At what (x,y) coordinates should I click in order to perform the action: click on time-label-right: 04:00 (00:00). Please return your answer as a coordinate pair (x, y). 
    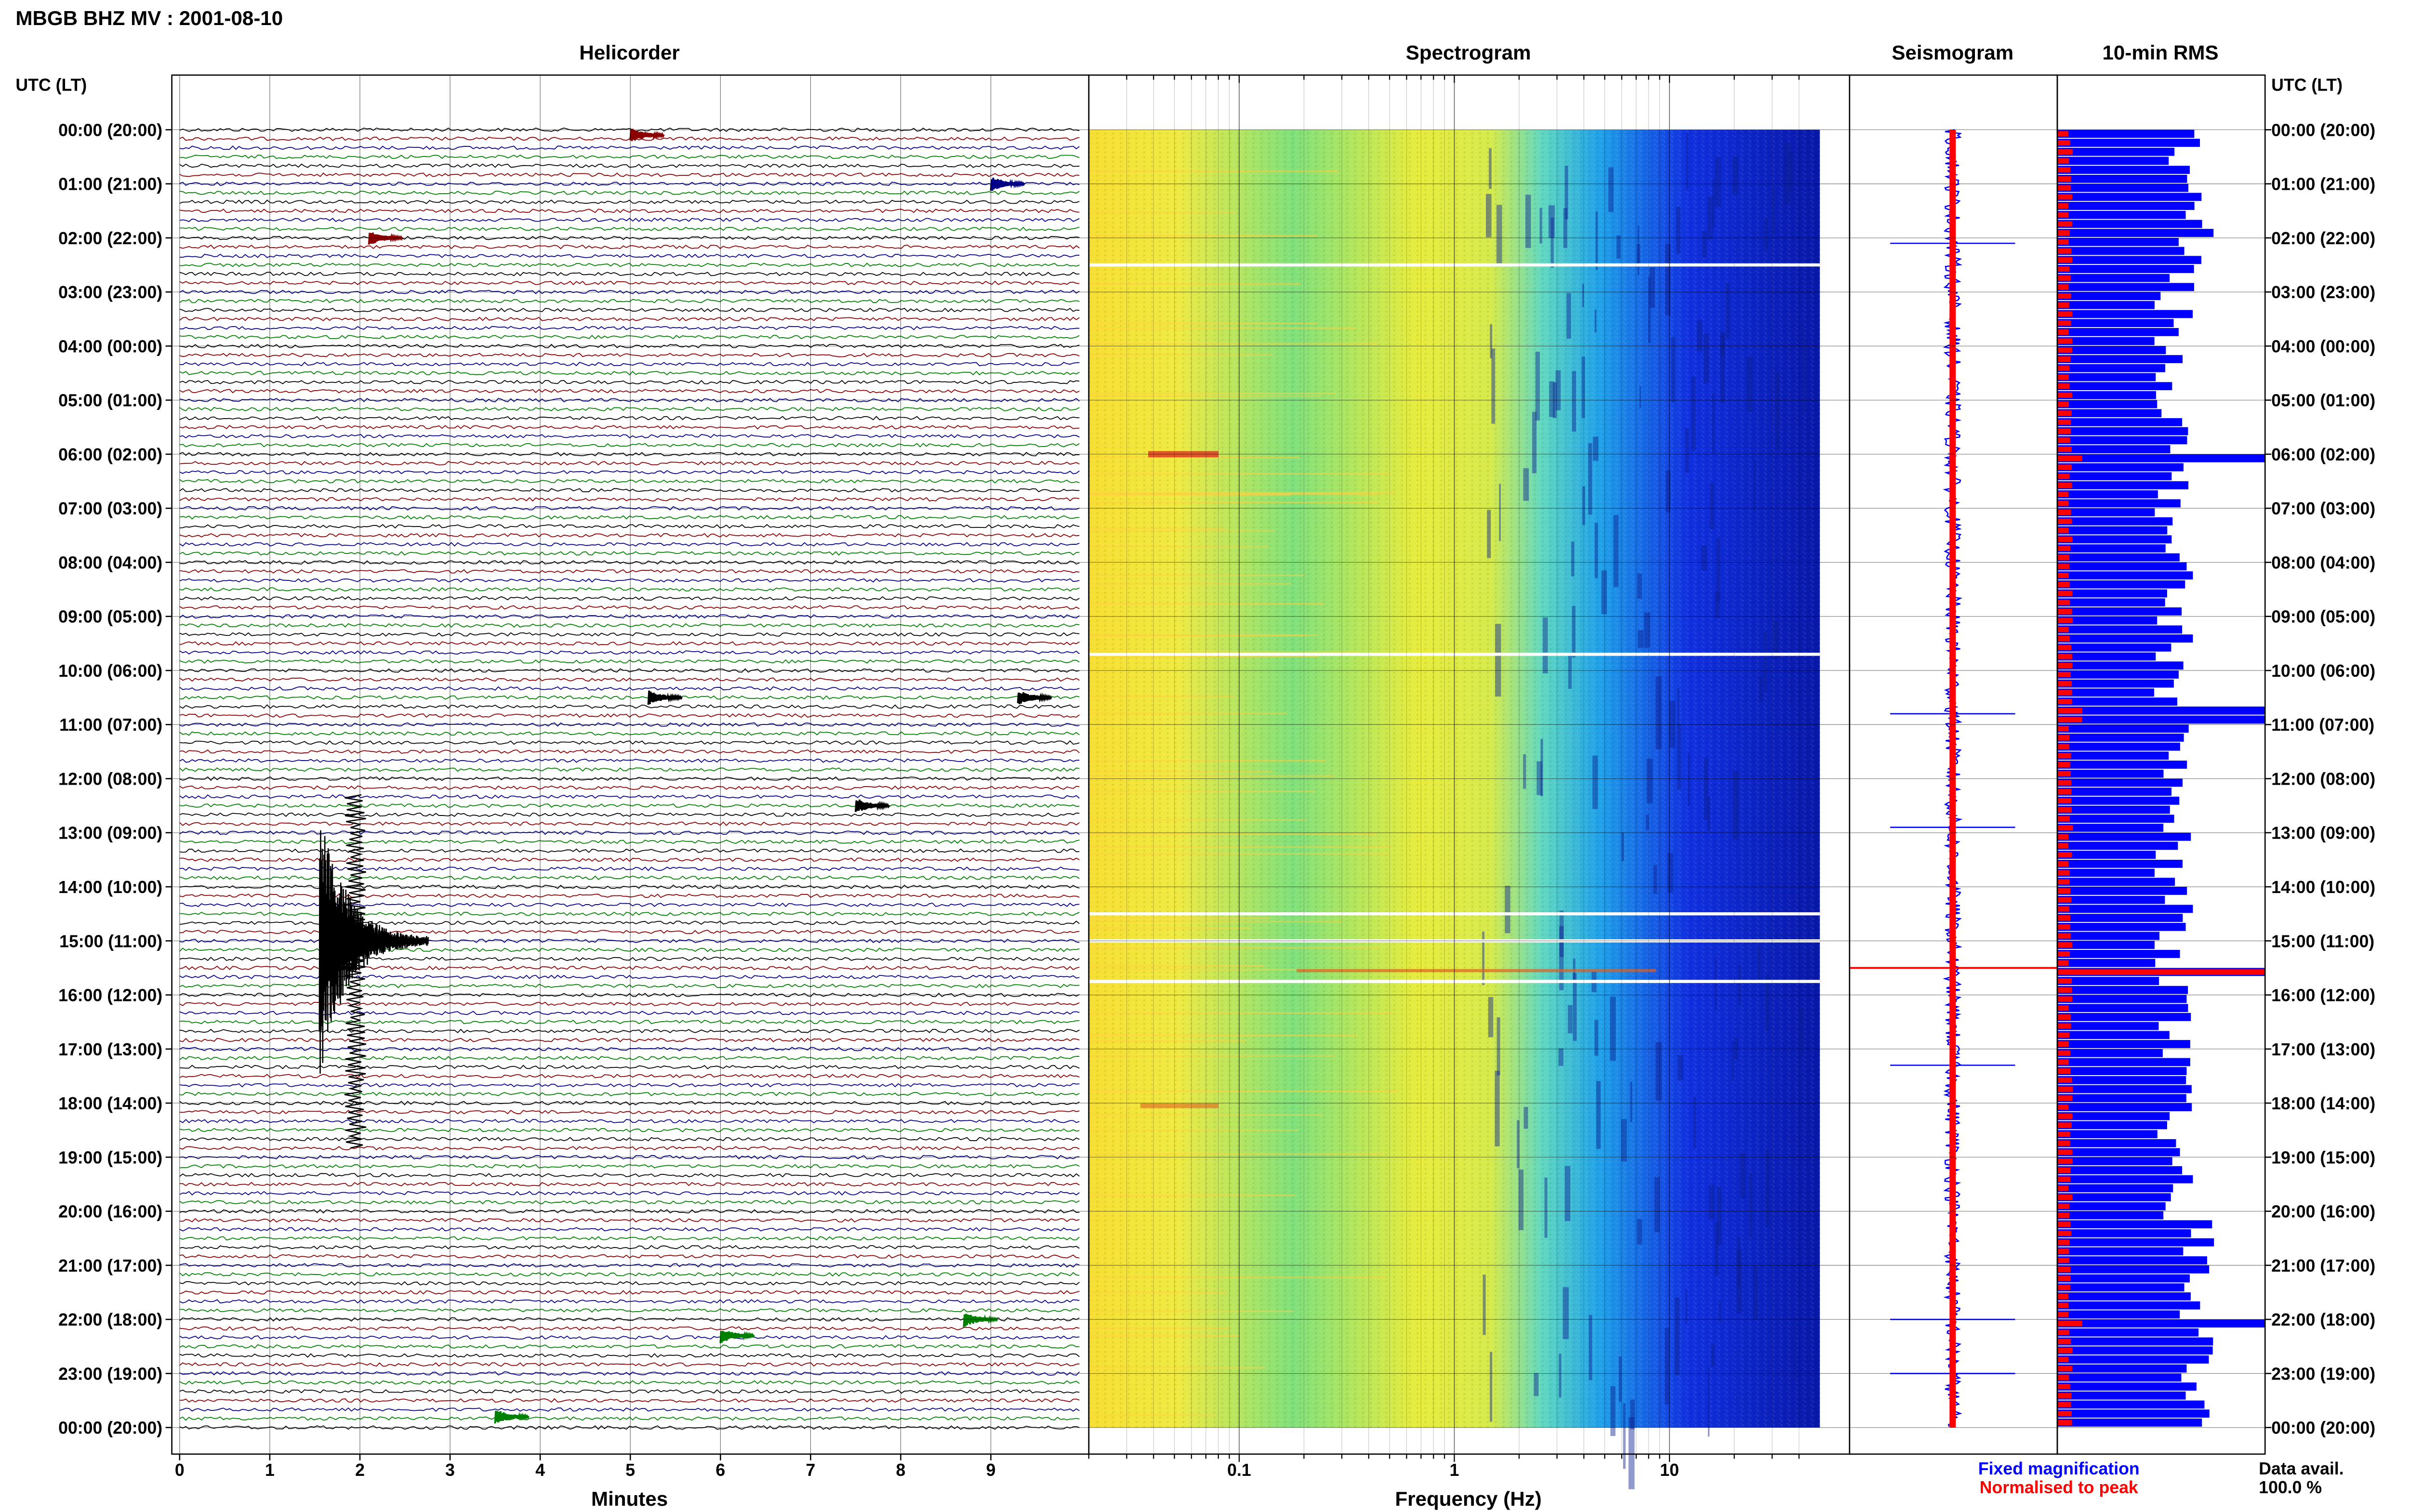
    Looking at the image, I should click on (2323, 346).